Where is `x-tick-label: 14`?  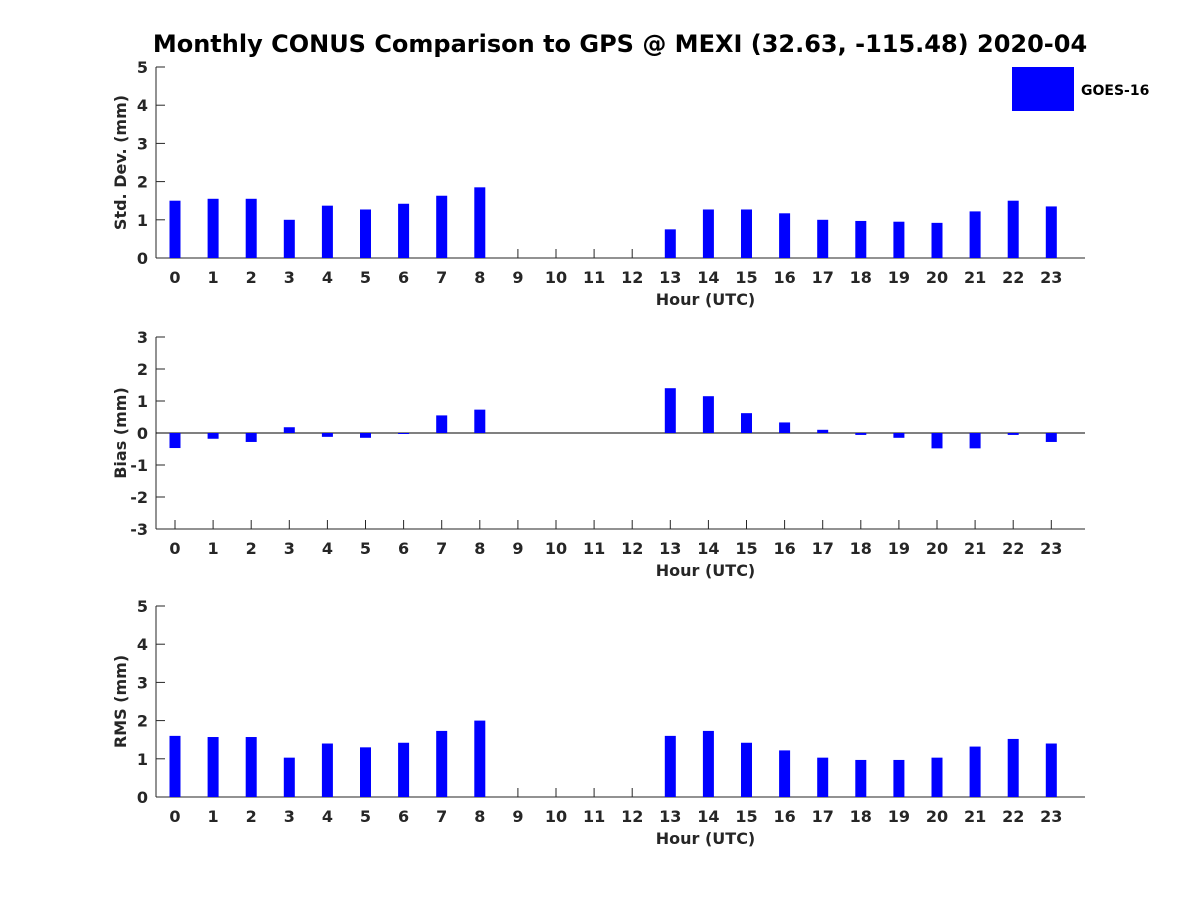
x-tick-label: 14 is located at coordinates (708, 277).